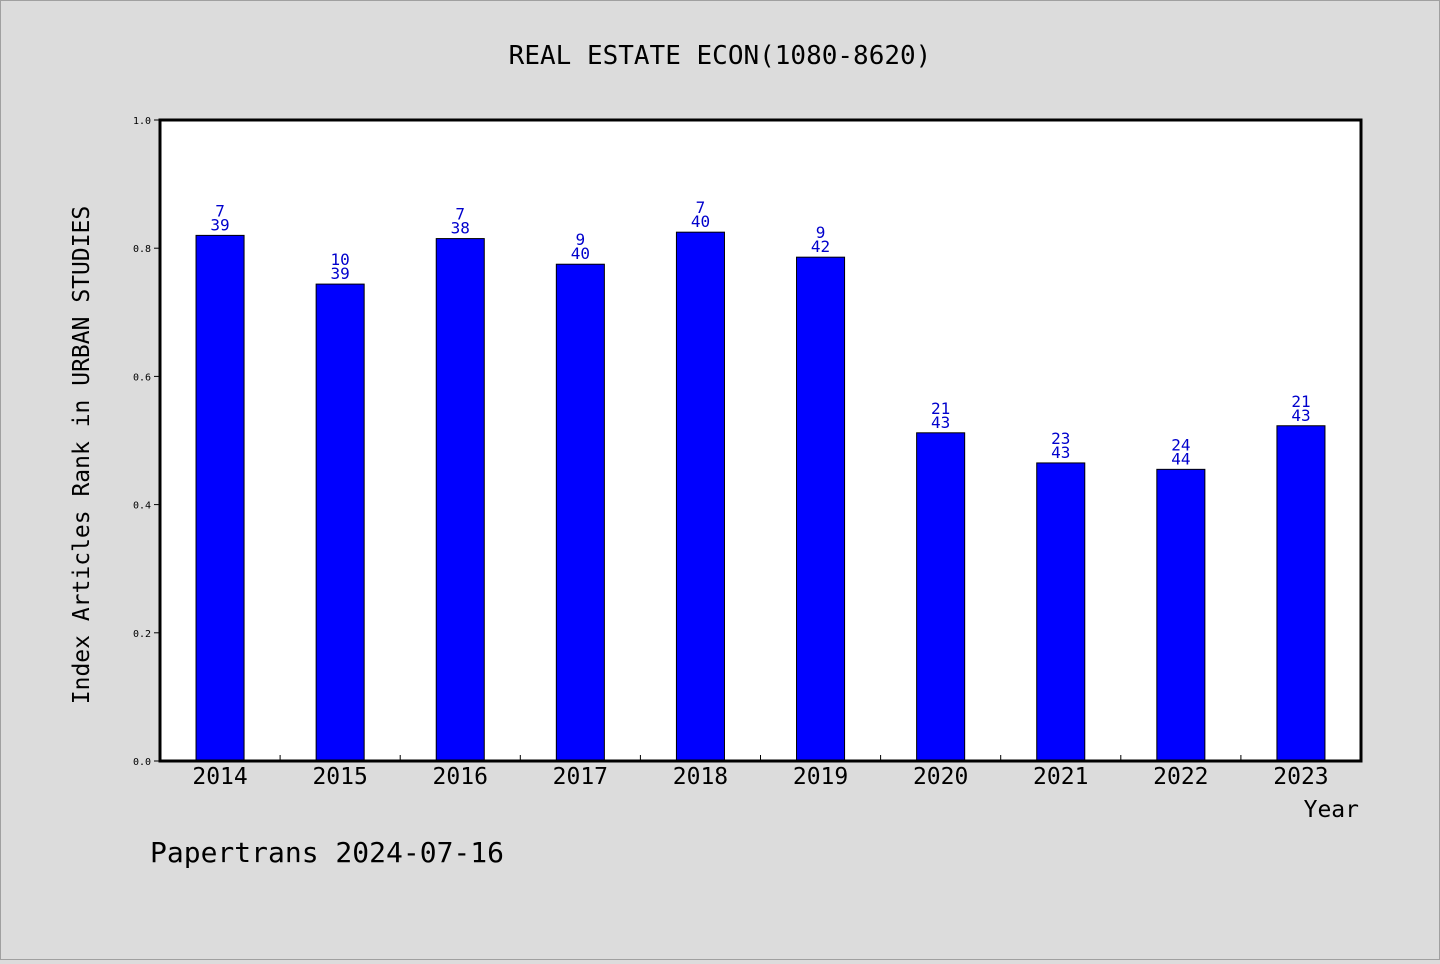 The width and height of the screenshot is (1440, 964). Describe the element at coordinates (821, 509) in the screenshot. I see `bar-2019` at that location.